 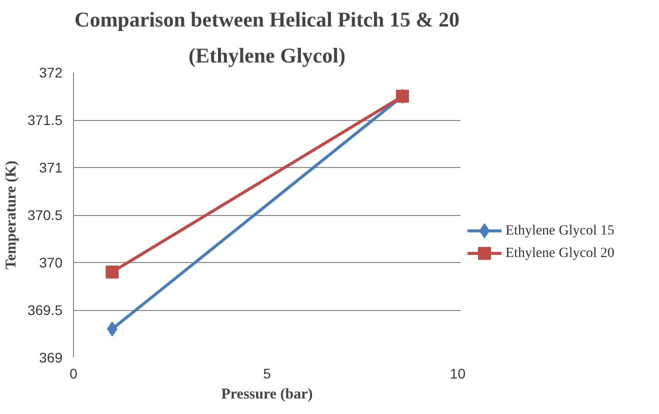 What do you see at coordinates (74, 374) in the screenshot?
I see `x-tick-label: 0` at bounding box center [74, 374].